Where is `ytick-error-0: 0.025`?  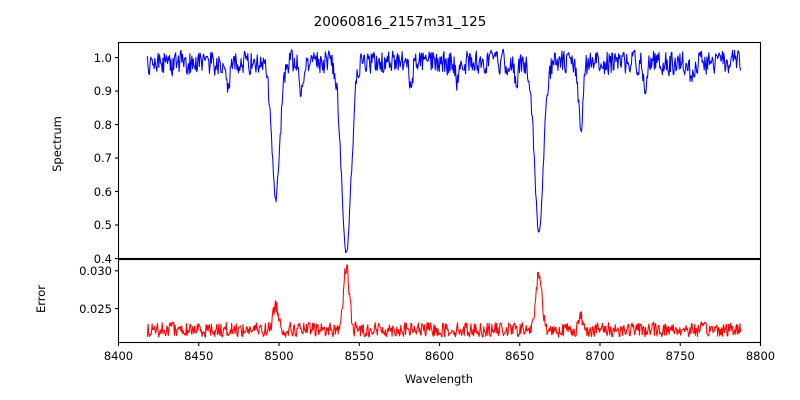 ytick-error-0: 0.025 is located at coordinates (95, 308).